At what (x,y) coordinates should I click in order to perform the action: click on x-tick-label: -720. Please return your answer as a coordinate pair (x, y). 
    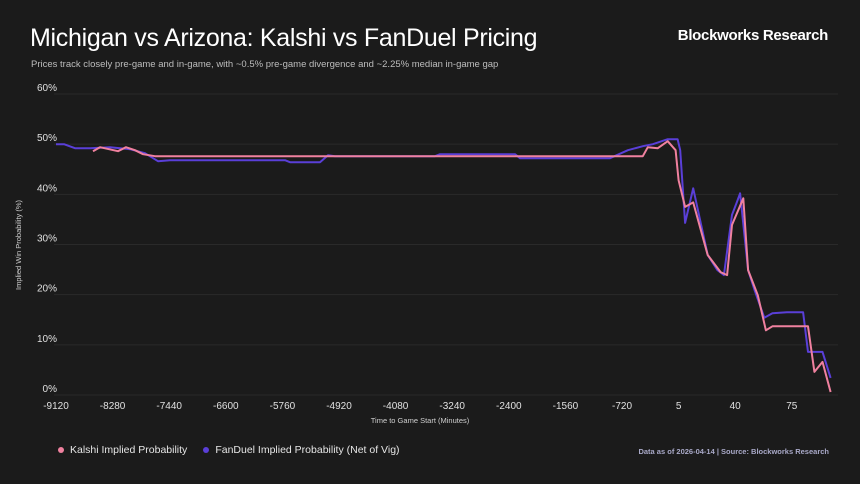
    Looking at the image, I should click on (622, 406).